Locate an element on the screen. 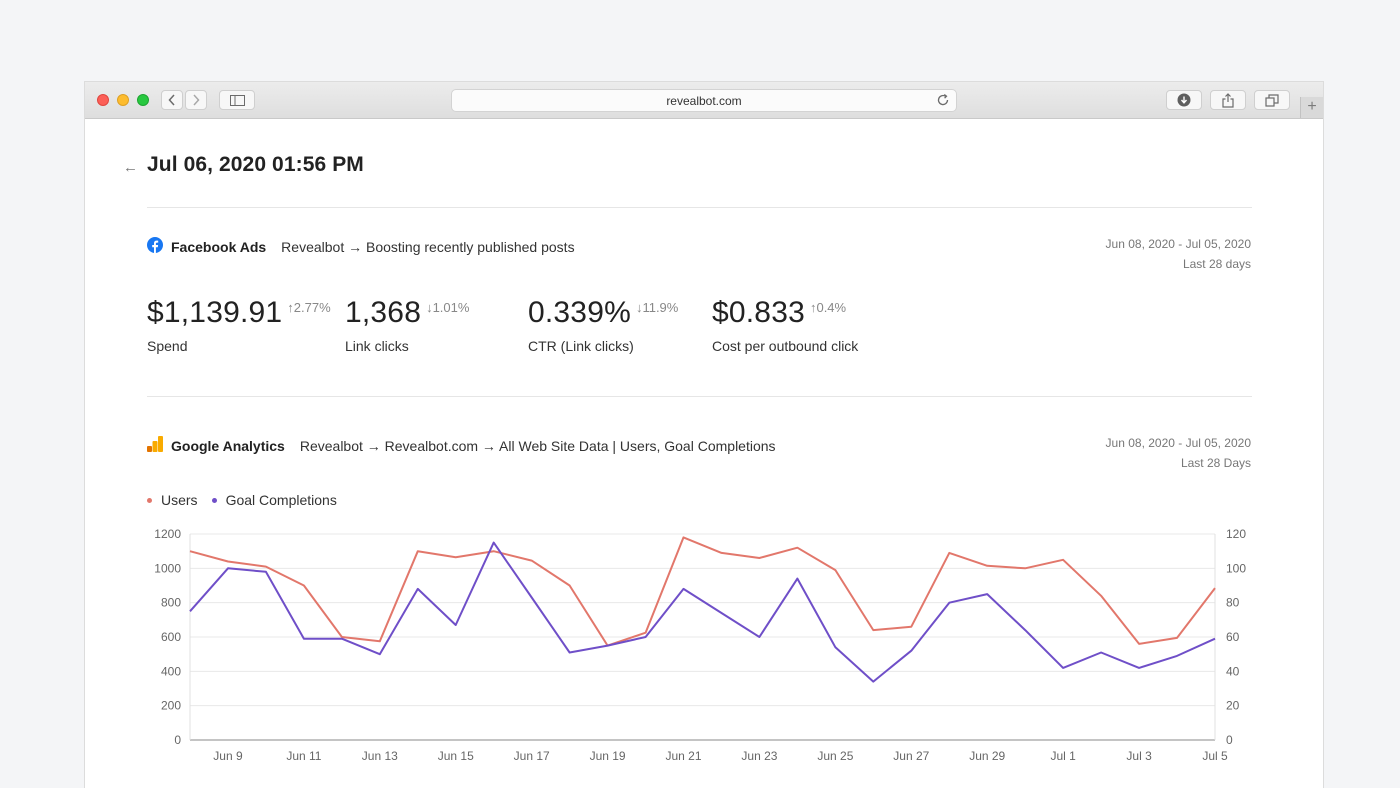 The image size is (1400, 788). x-tick-label: Jul 3 is located at coordinates (1139, 756).